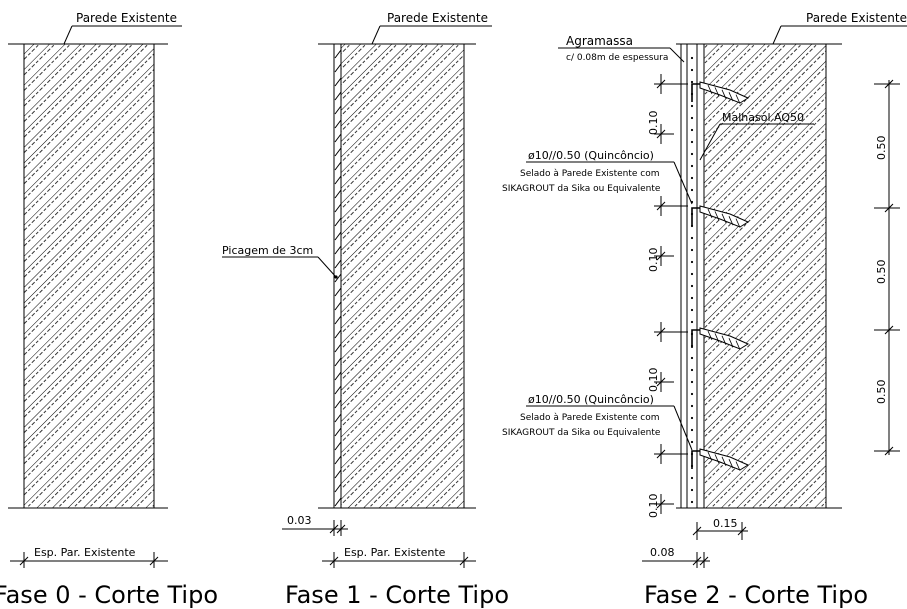 The height and width of the screenshot is (609, 907). I want to click on picagem-label: Picagem de 3cm, so click(267, 250).